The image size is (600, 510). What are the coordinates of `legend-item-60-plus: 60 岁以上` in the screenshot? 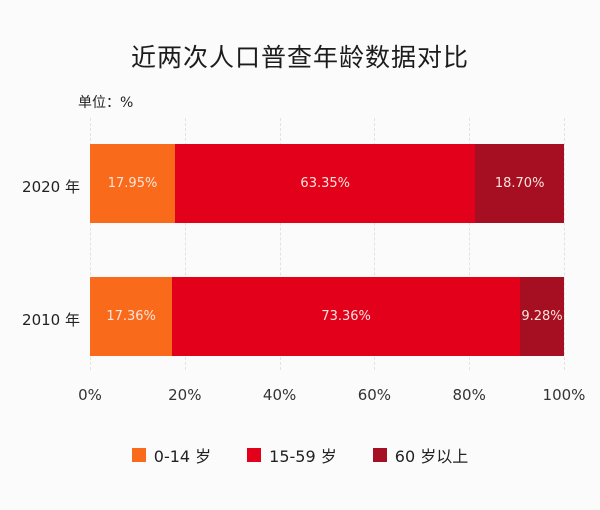 It's located at (420, 455).